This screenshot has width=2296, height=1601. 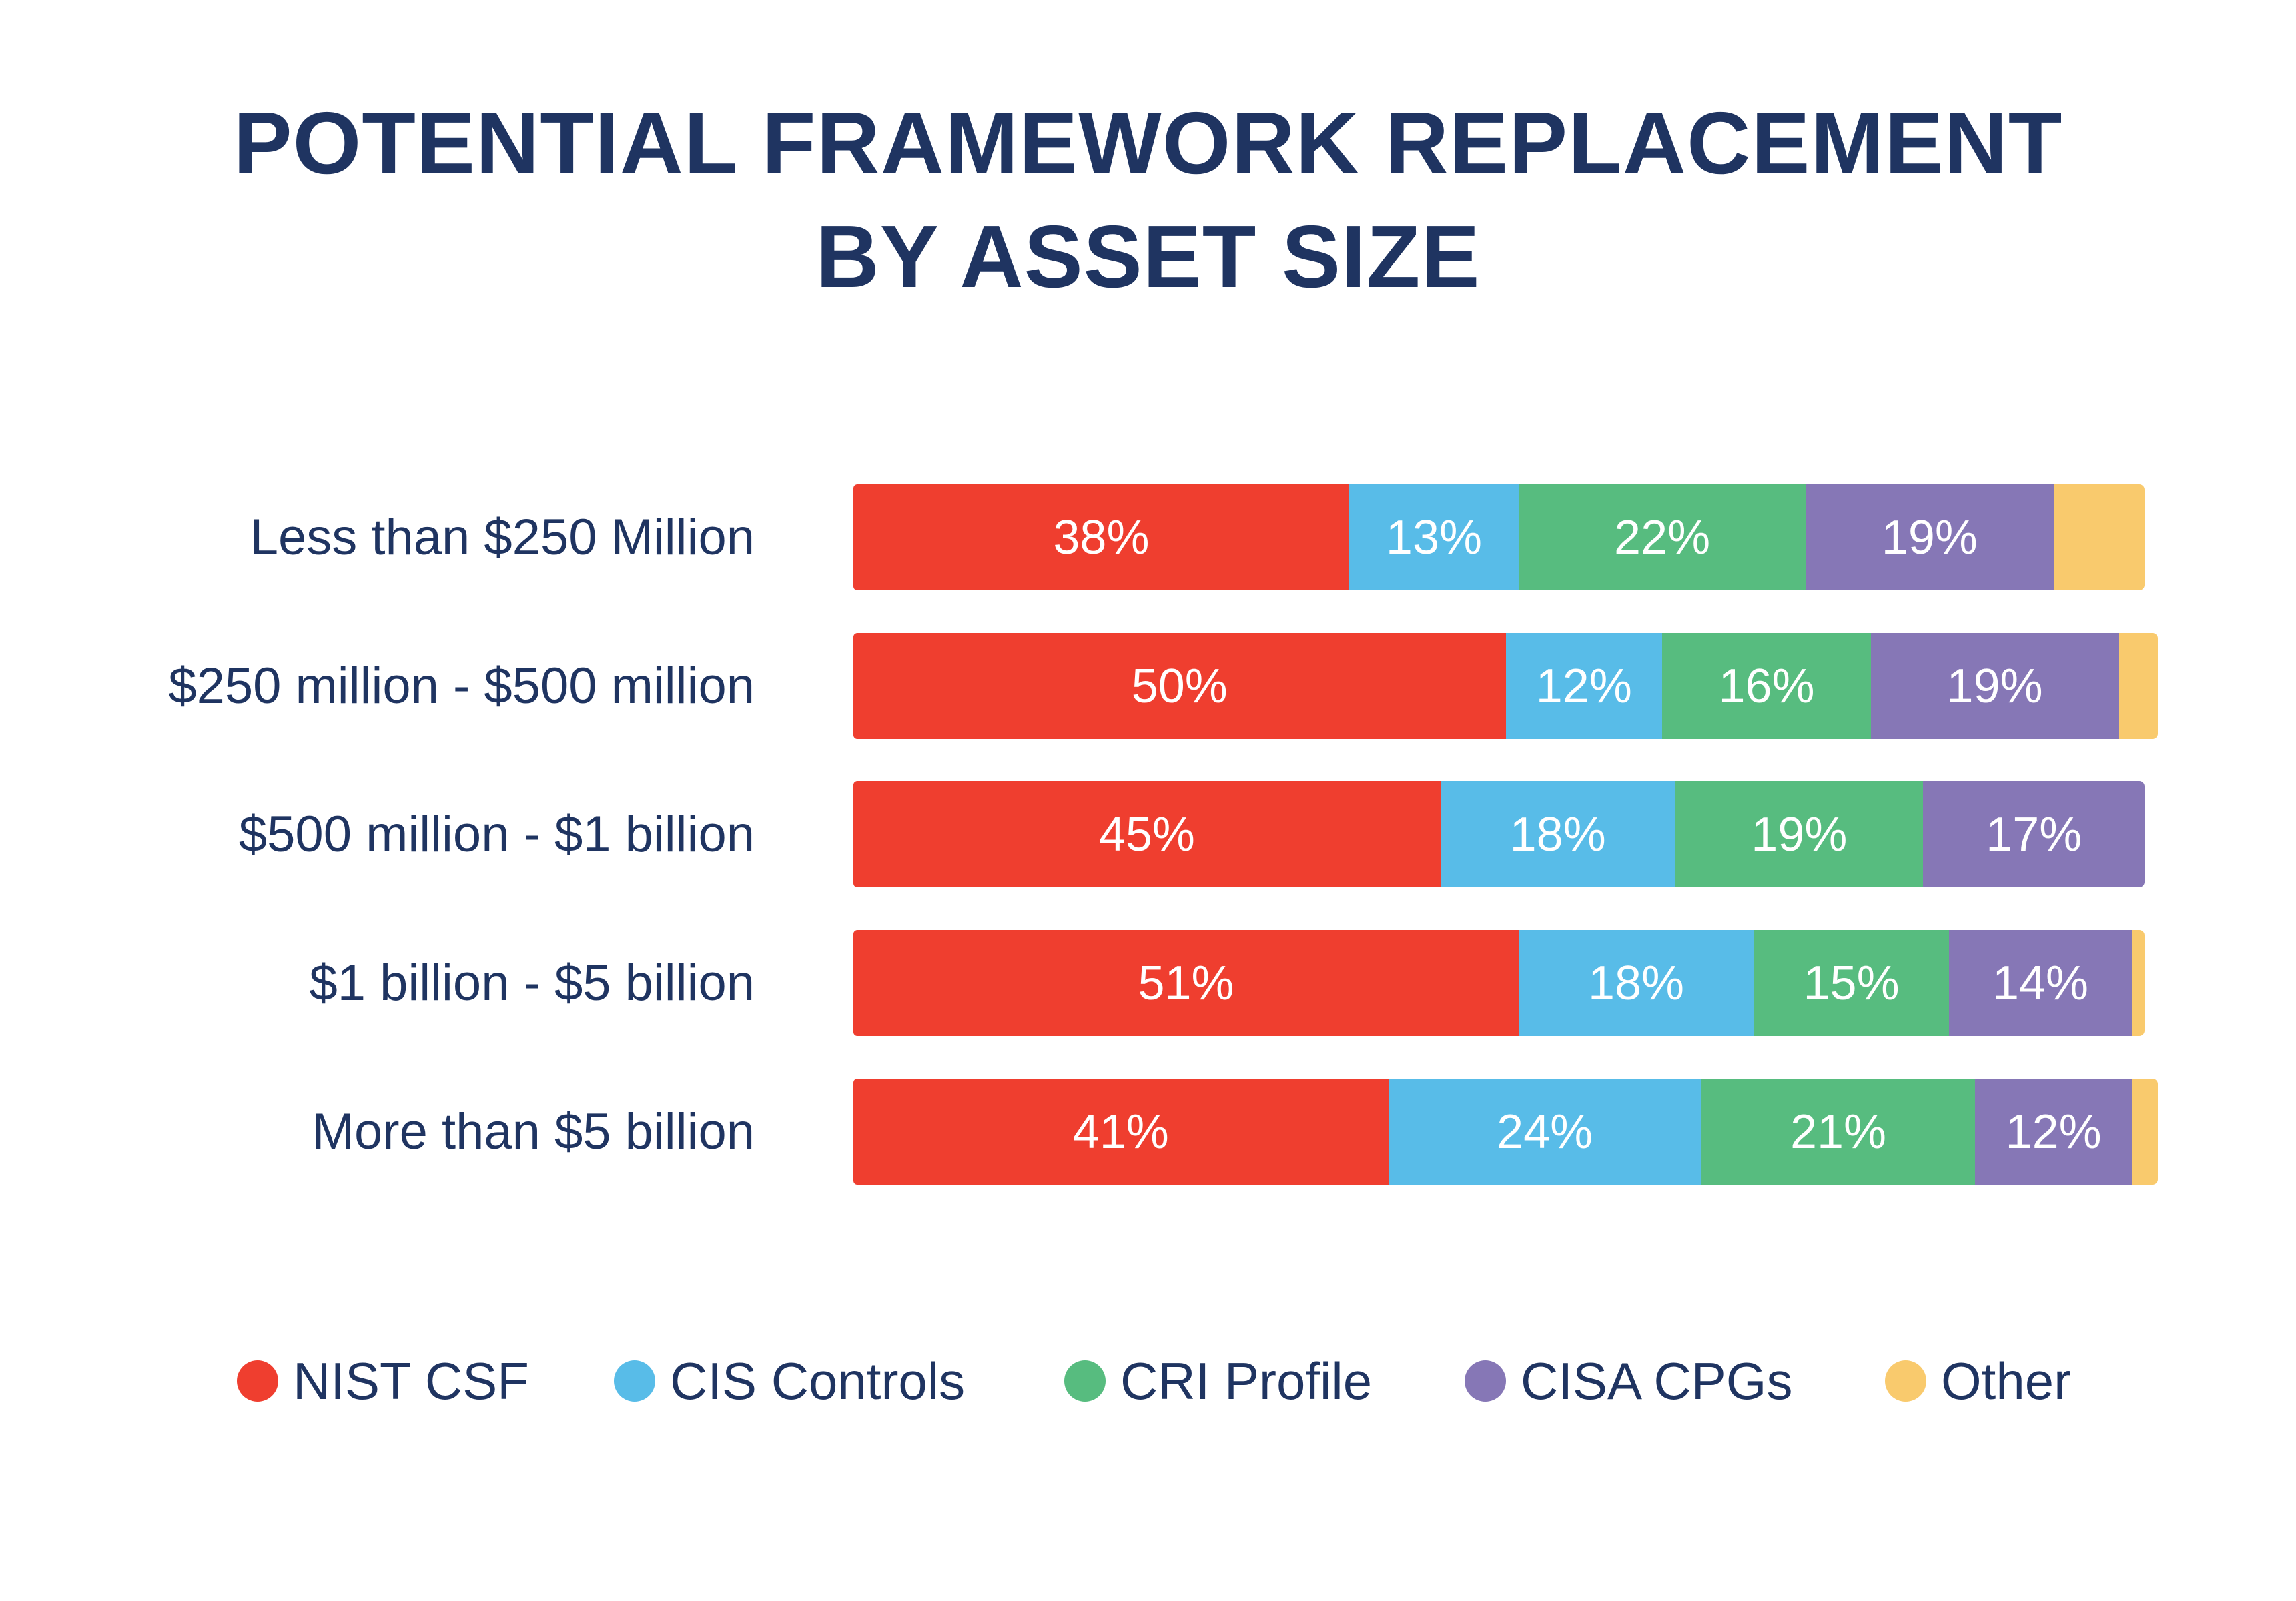 I want to click on legend-label: CIS Controls, so click(x=818, y=1380).